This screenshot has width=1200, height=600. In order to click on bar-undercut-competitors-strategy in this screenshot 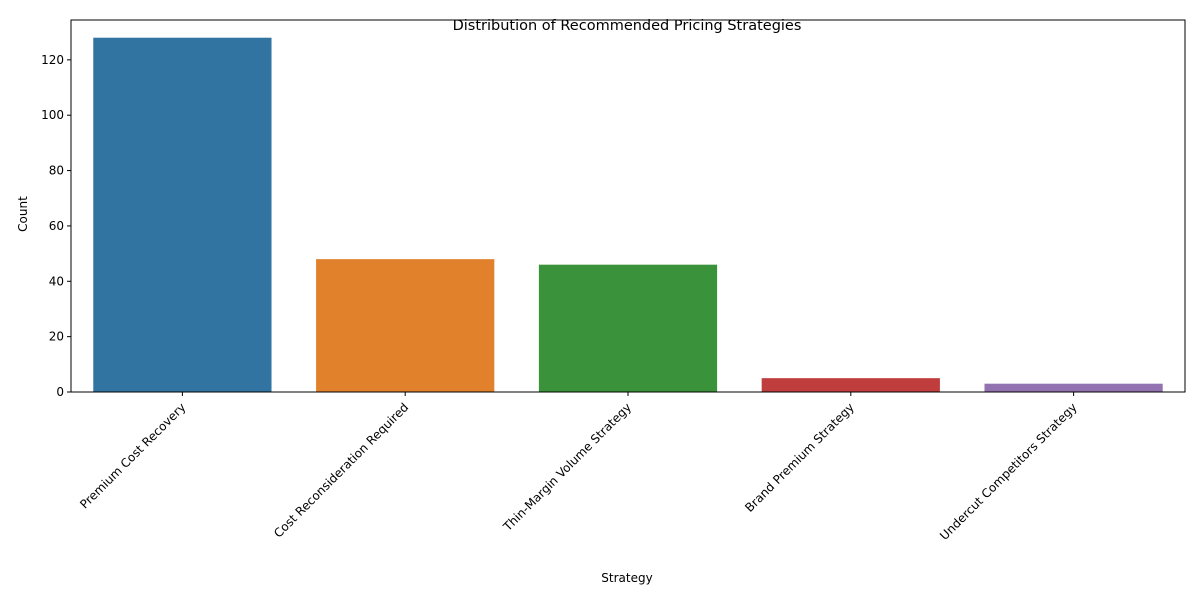, I will do `click(1073, 387)`.